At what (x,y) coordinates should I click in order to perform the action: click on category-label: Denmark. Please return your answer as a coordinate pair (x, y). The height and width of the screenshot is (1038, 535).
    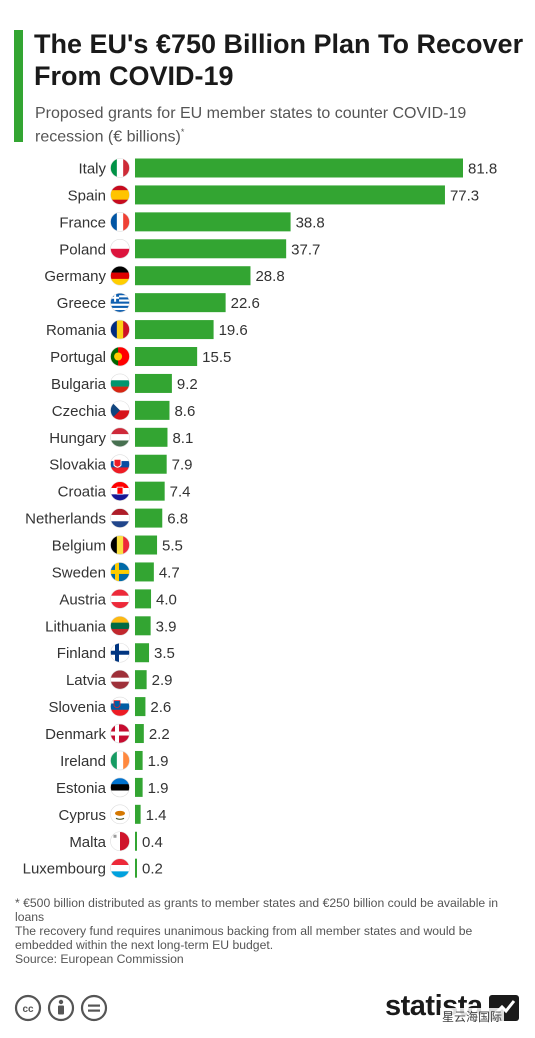
    Looking at the image, I should click on (75, 734).